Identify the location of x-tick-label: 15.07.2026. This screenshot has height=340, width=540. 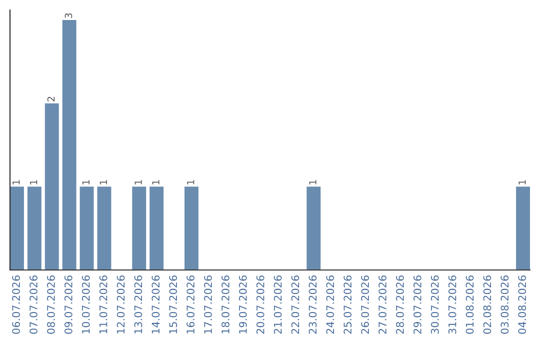
(173, 305).